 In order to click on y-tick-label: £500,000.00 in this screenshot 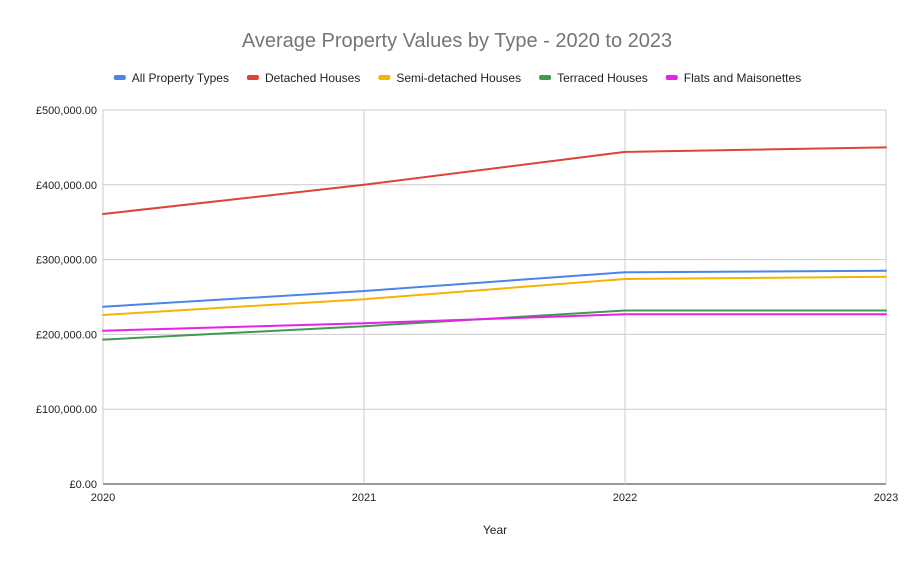, I will do `click(66, 111)`.